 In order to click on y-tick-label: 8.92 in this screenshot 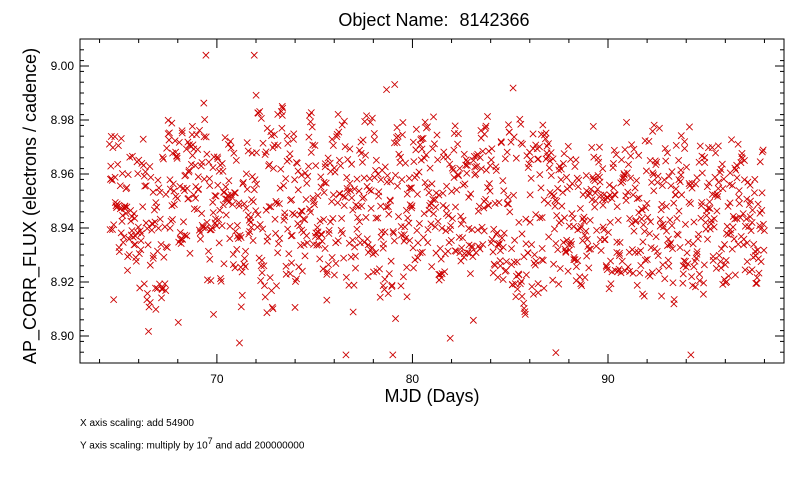, I will do `click(63, 282)`.